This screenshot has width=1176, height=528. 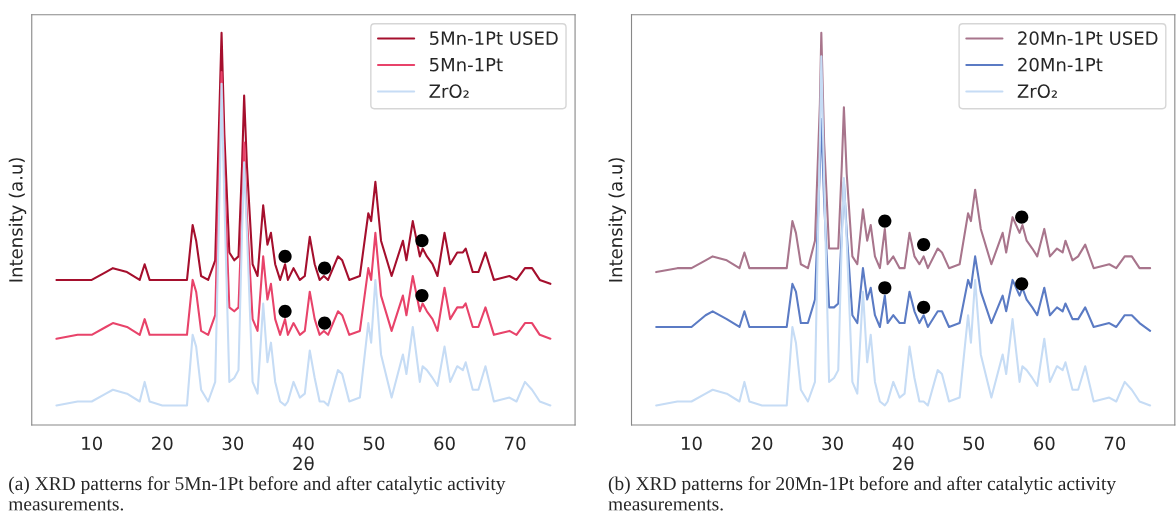 What do you see at coordinates (862, 493) in the screenshot?
I see `text: (b) XRD patterns for 20Mn-1Pt before and after catalytic activity measurements.` at bounding box center [862, 493].